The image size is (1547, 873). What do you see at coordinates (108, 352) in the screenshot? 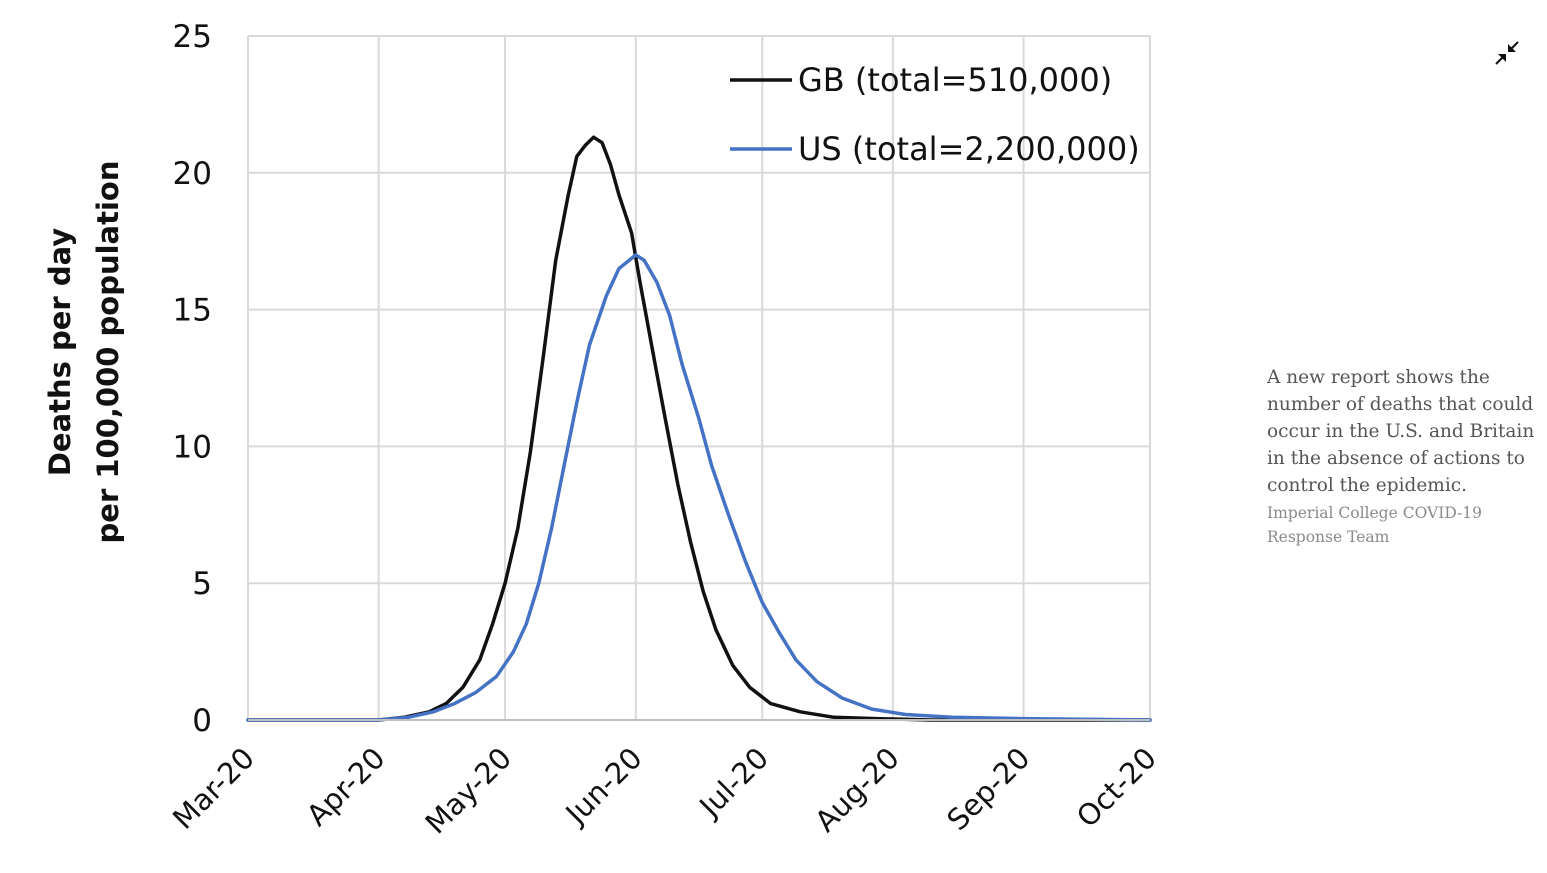
I see `y-axis-label-line-2: per 100,000 population` at bounding box center [108, 352].